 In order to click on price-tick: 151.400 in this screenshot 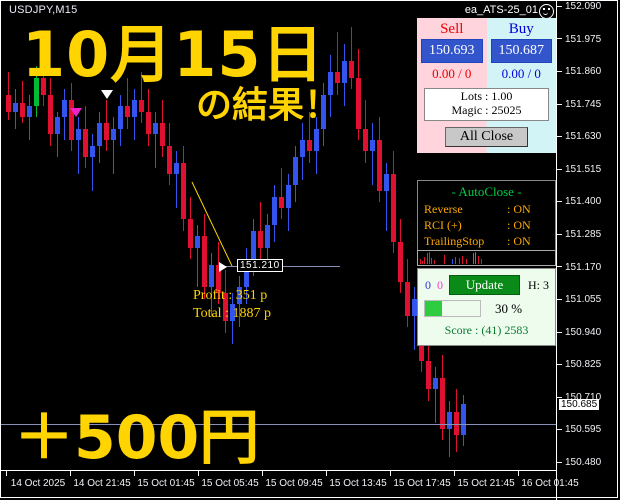, I will do `click(579, 201)`.